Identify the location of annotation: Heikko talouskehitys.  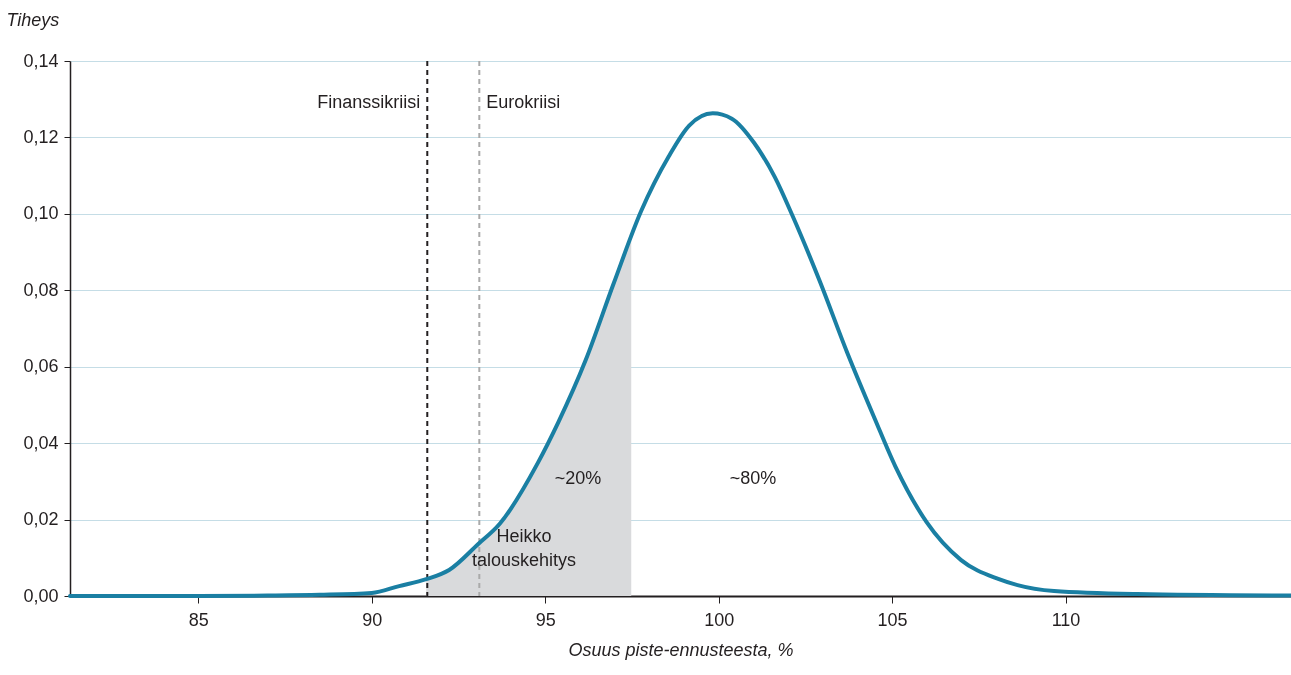
(524, 548).